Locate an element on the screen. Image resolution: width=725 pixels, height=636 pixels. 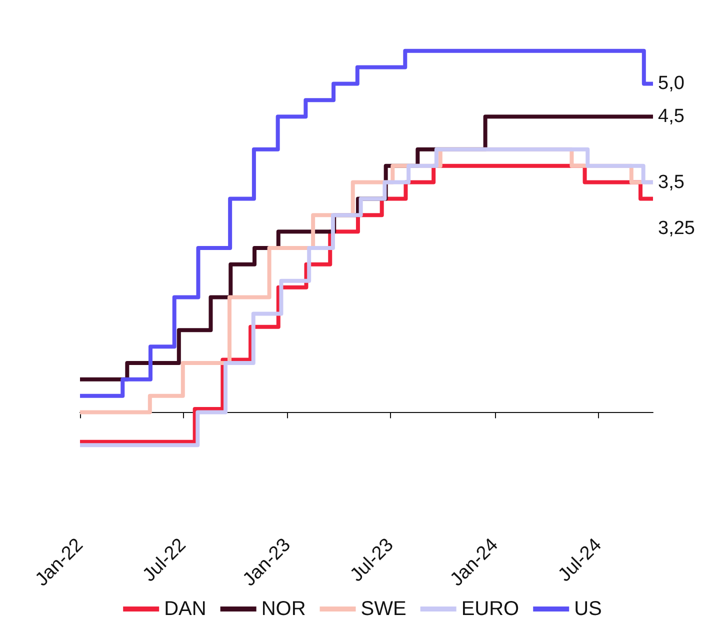
data-label: 3,5 is located at coordinates (671, 182).